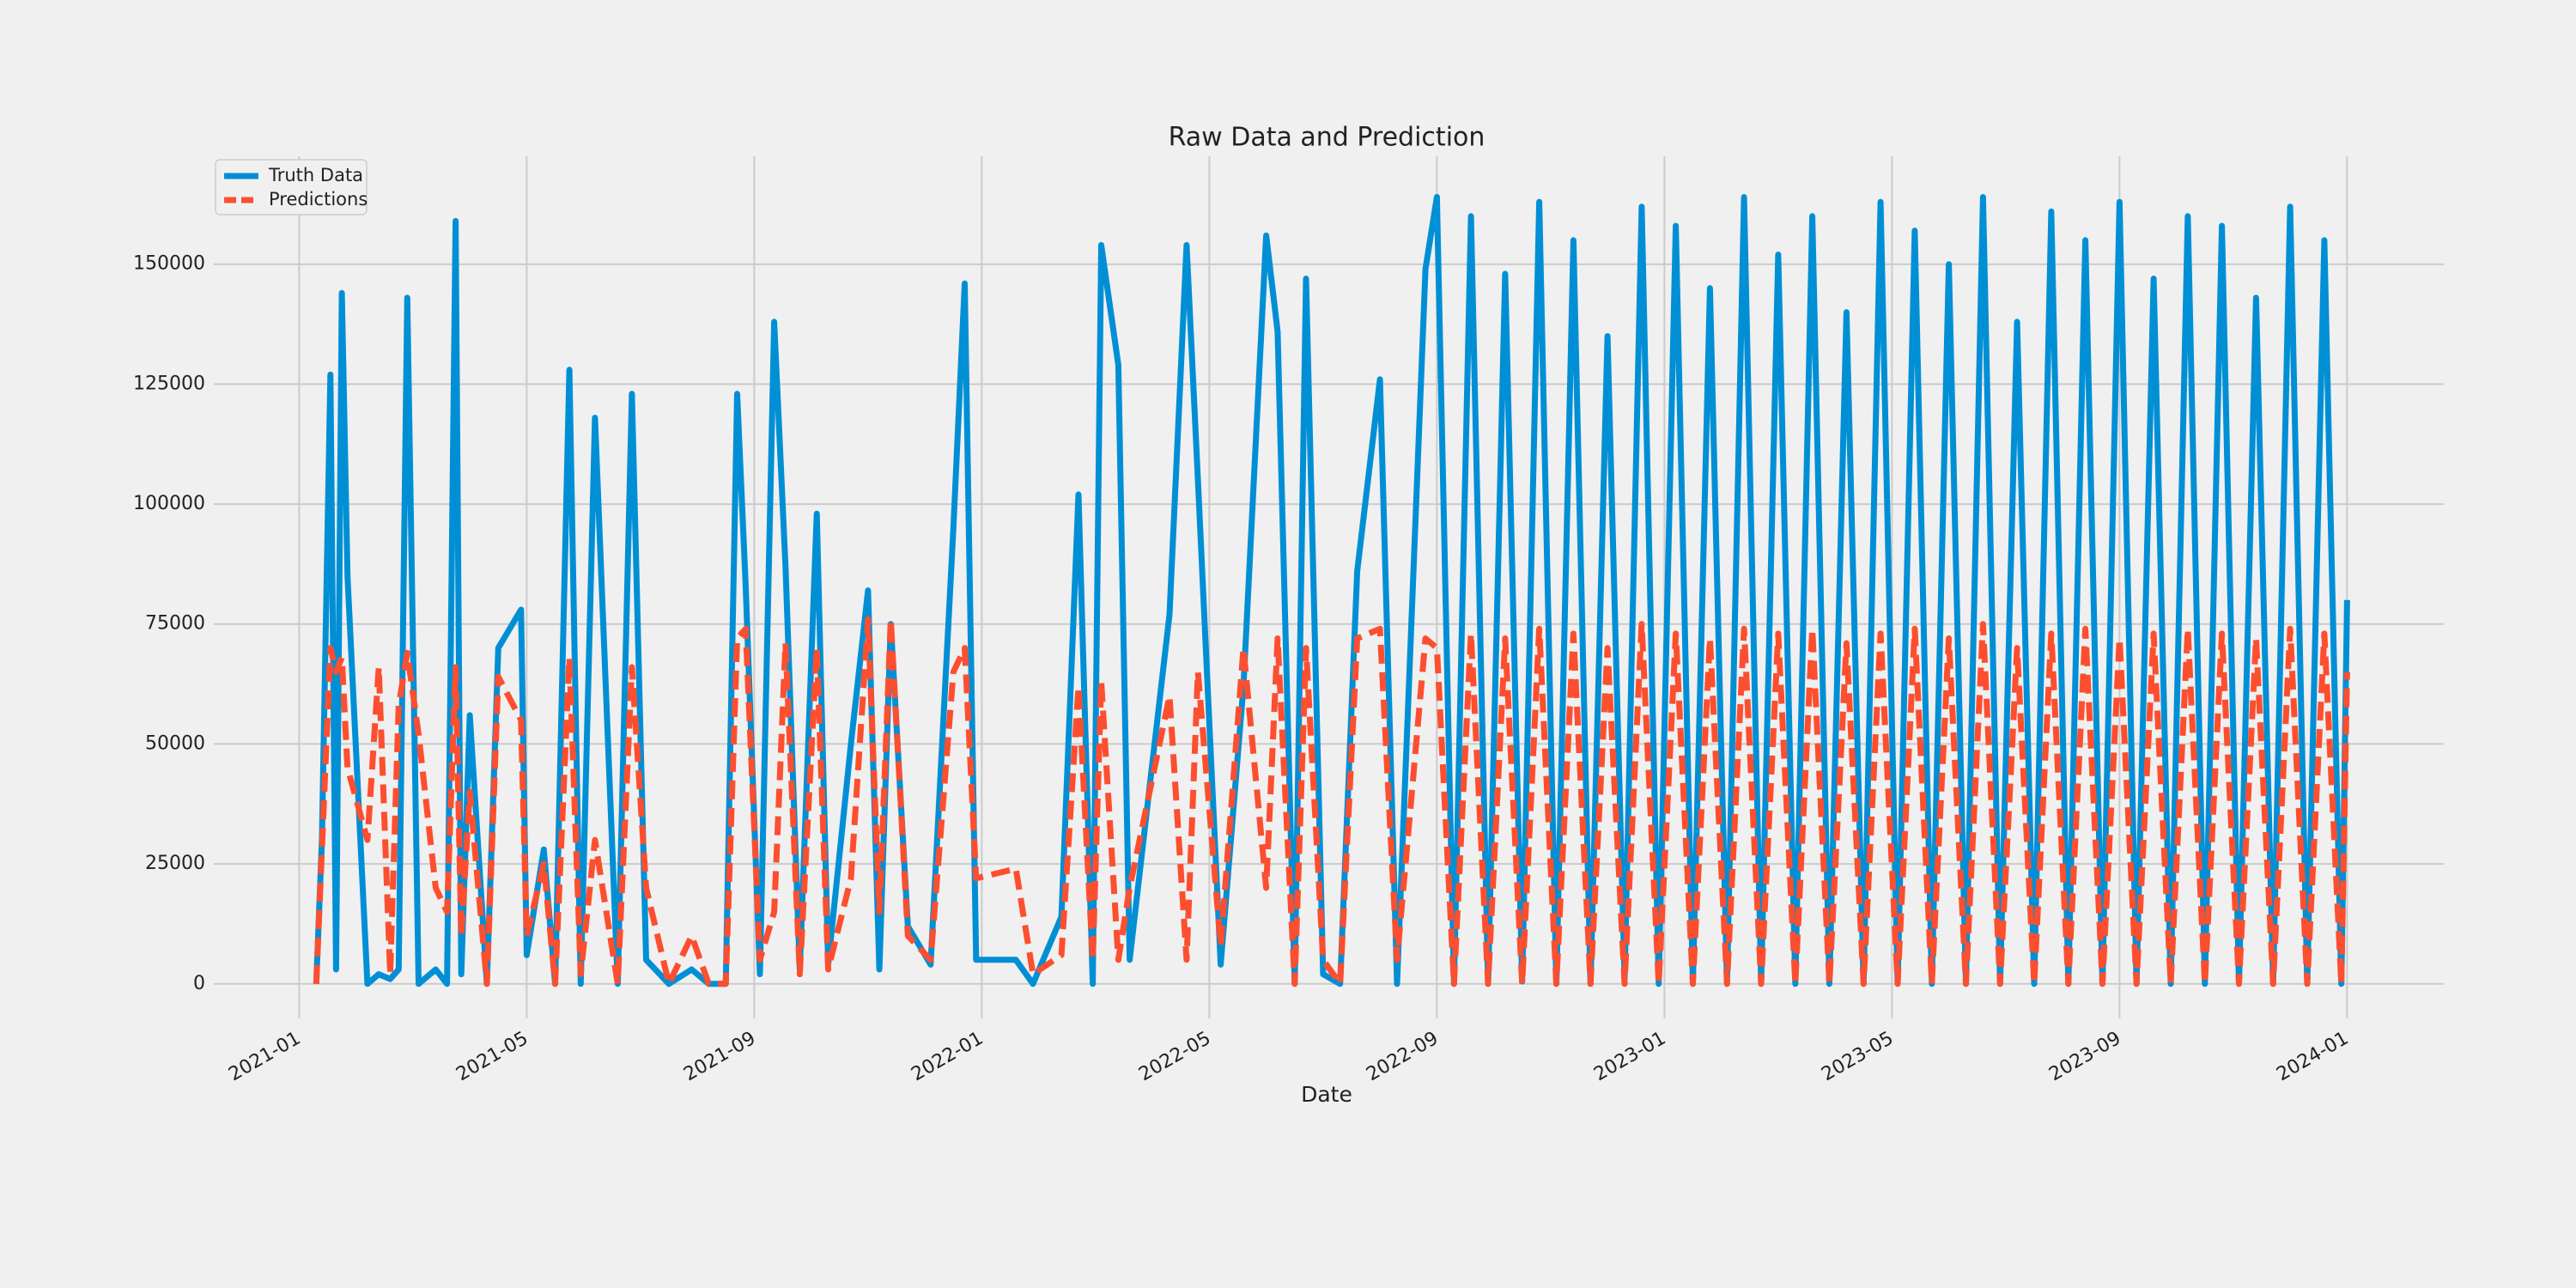 The width and height of the screenshot is (2576, 1288). I want to click on y-tick-label: 150000, so click(169, 264).